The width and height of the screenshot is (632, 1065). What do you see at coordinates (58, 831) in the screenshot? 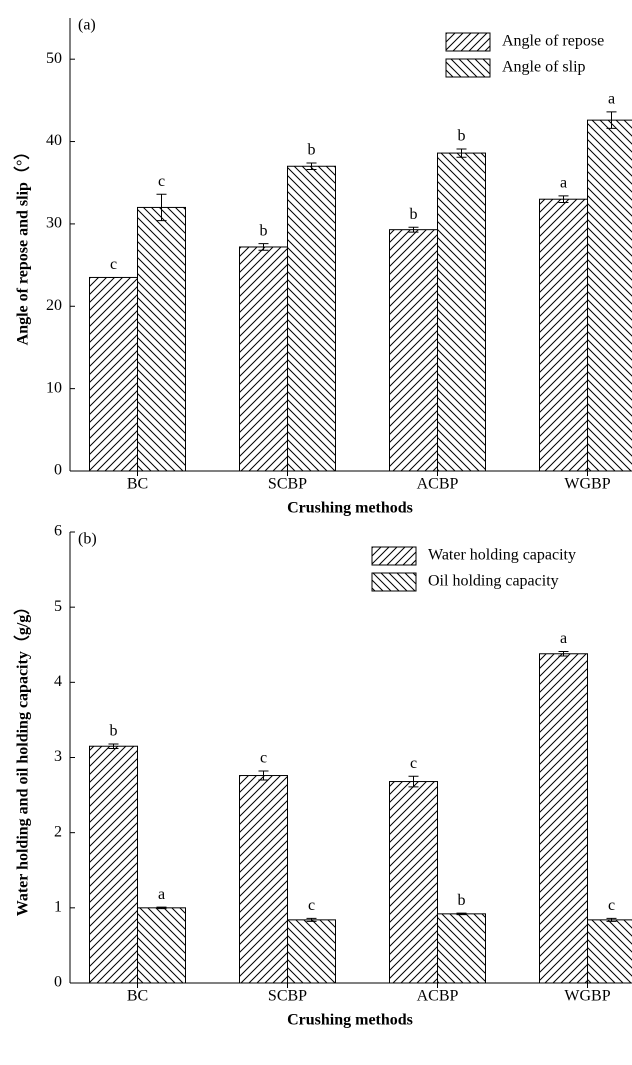
I see `y-tick-label: 2` at bounding box center [58, 831].